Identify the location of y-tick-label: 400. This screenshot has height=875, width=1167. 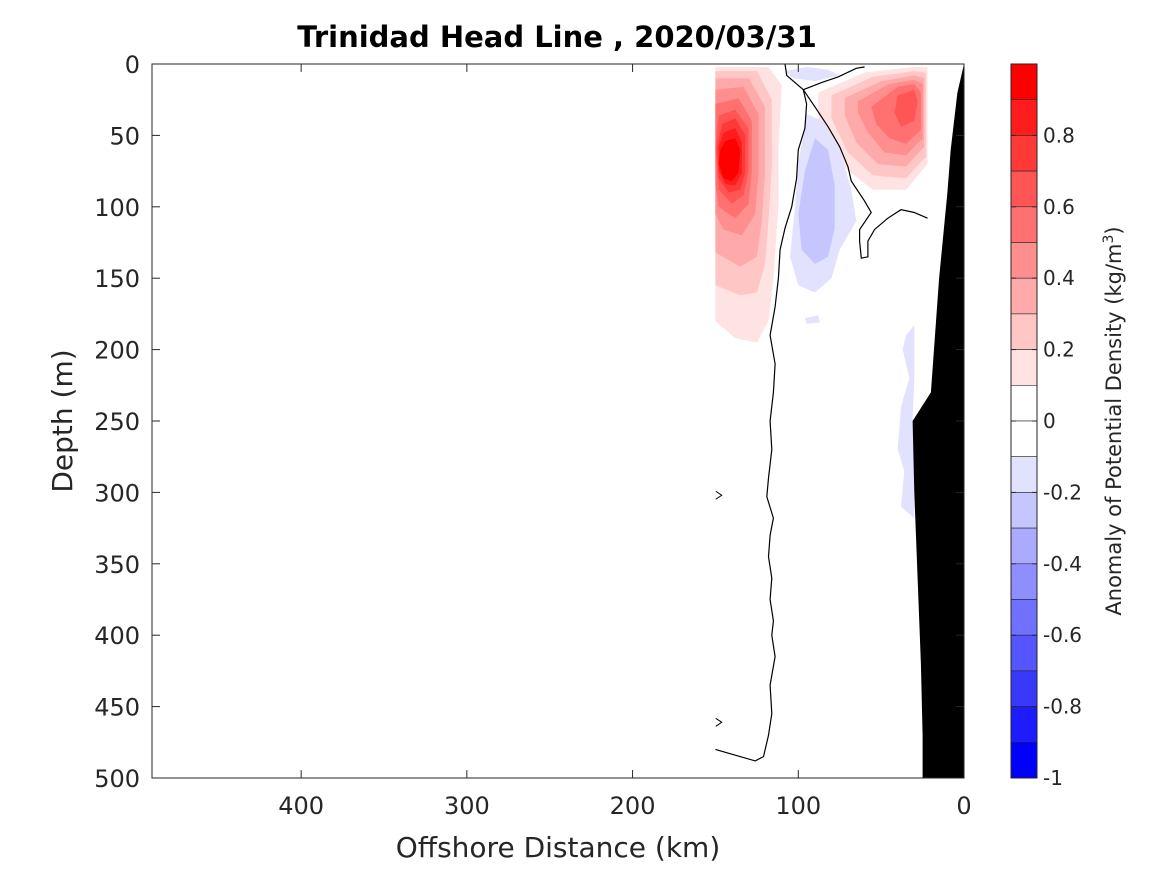
(117, 636).